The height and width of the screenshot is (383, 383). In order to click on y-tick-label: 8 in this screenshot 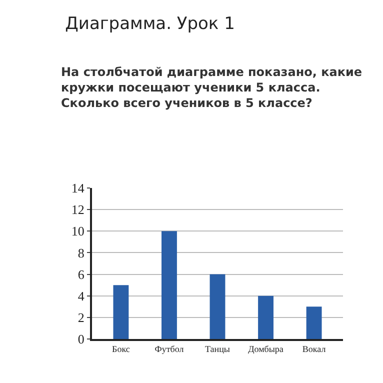, I will do `click(81, 252)`.